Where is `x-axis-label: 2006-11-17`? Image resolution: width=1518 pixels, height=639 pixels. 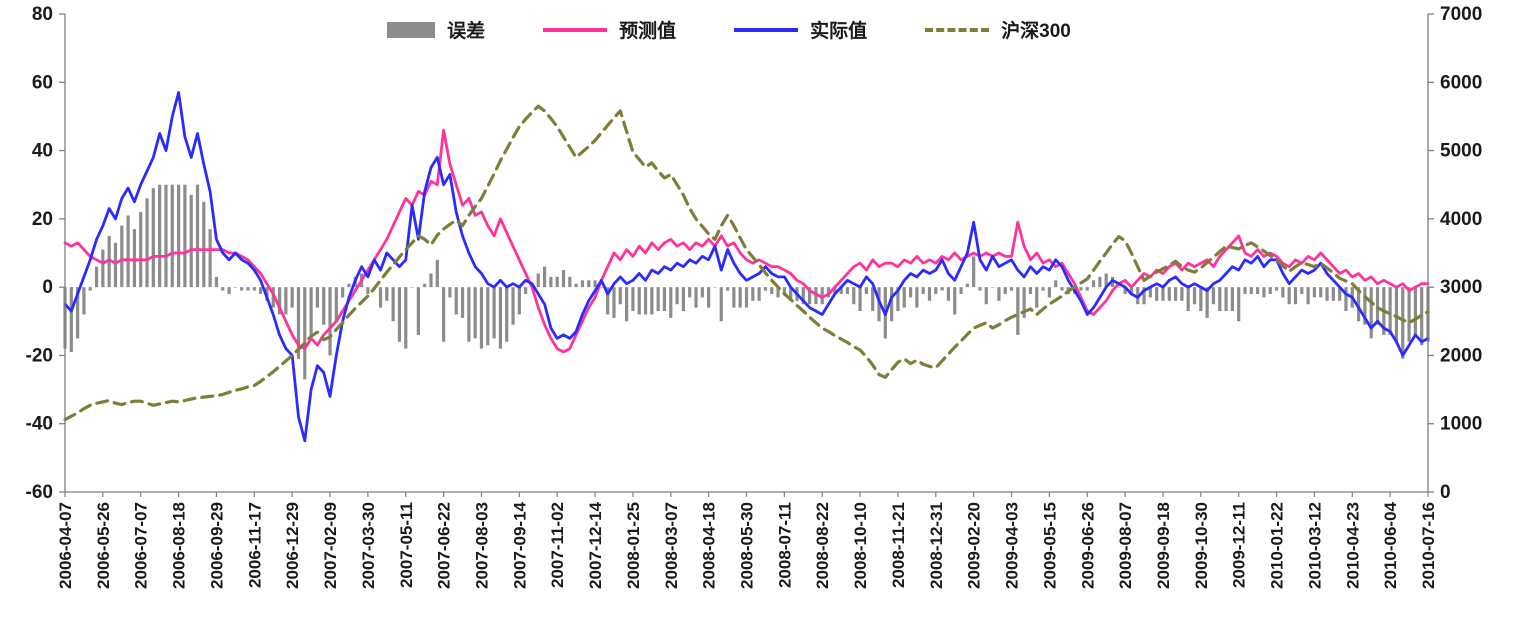
x-axis-label: 2006-11-17 is located at coordinates (254, 545).